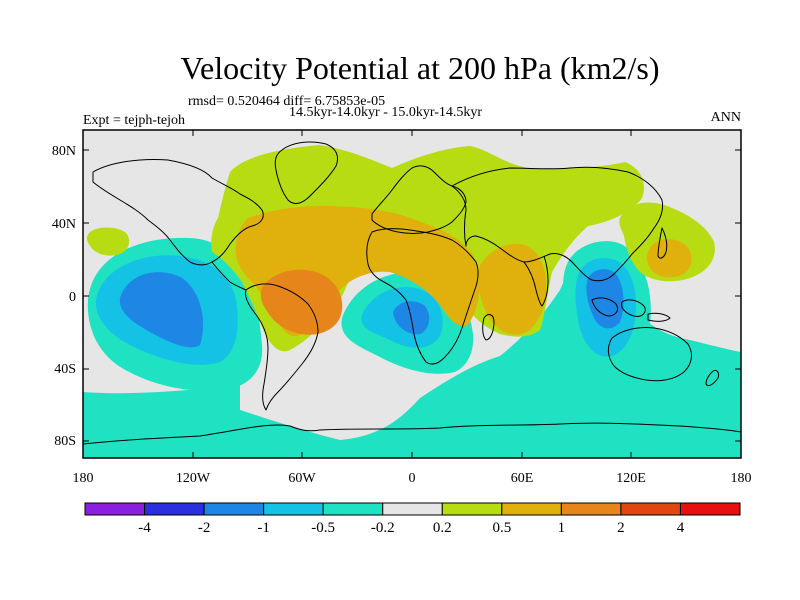 The width and height of the screenshot is (800, 600). What do you see at coordinates (323, 528) in the screenshot?
I see `colorbar-label-3: -0.5` at bounding box center [323, 528].